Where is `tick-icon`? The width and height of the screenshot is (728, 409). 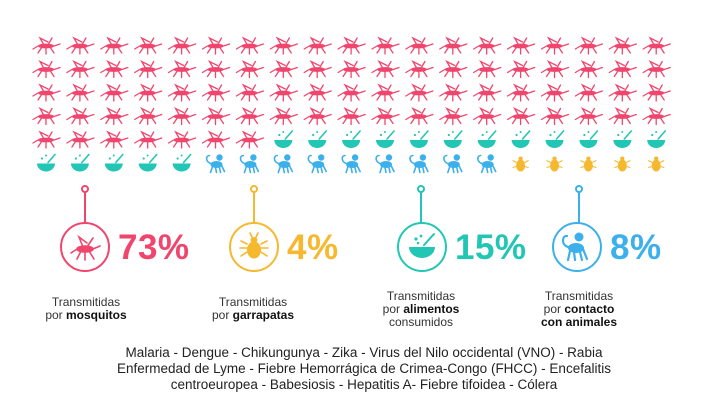
tick-icon is located at coordinates (254, 245).